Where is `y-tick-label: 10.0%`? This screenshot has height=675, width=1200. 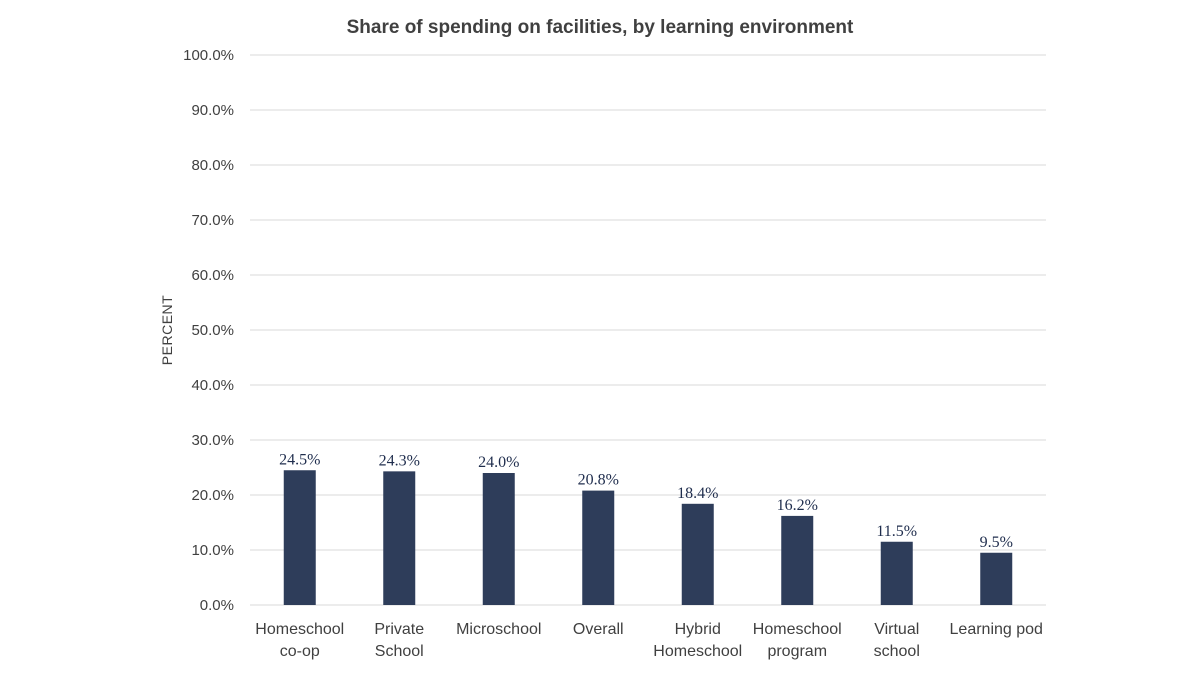 y-tick-label: 10.0% is located at coordinates (212, 550).